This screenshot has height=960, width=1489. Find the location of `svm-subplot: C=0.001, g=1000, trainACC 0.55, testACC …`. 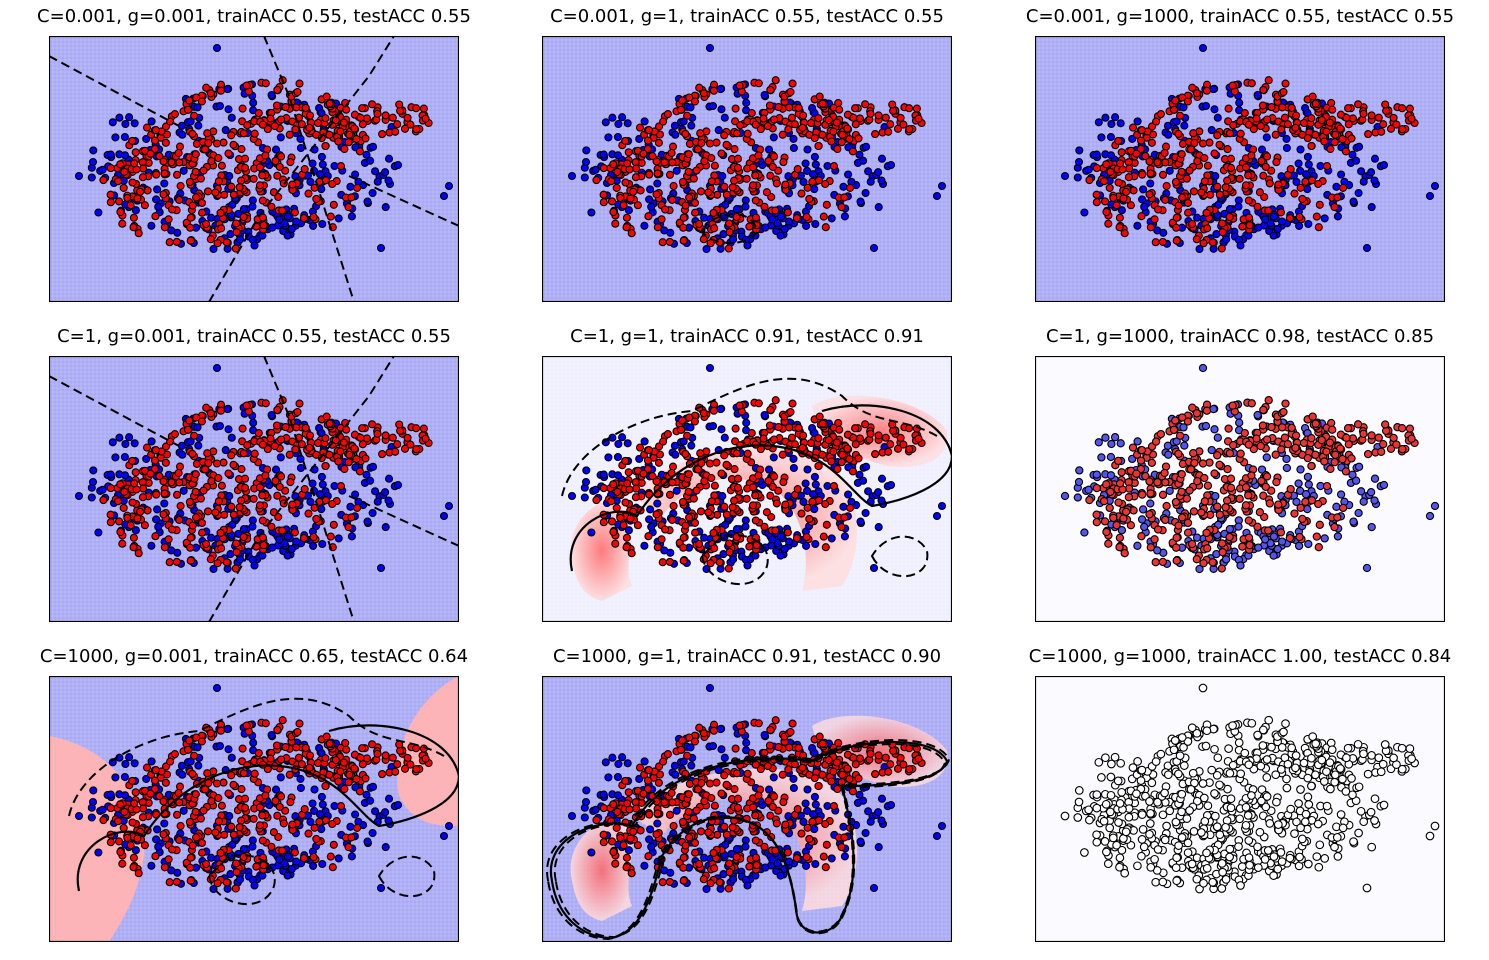

svm-subplot: C=0.001, g=1000, trainACC 0.55, testACC … is located at coordinates (1240, 154).